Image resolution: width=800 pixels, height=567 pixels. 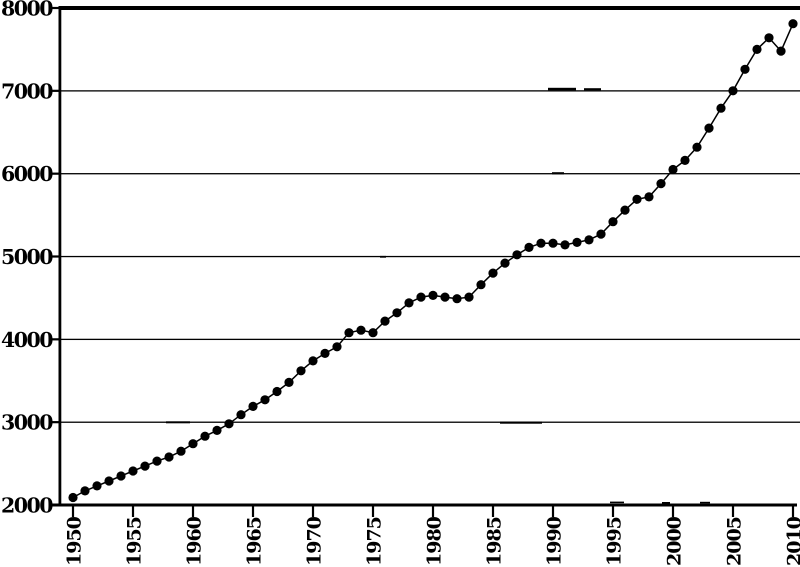 I want to click on x-axis-label: 1960, so click(x=195, y=541).